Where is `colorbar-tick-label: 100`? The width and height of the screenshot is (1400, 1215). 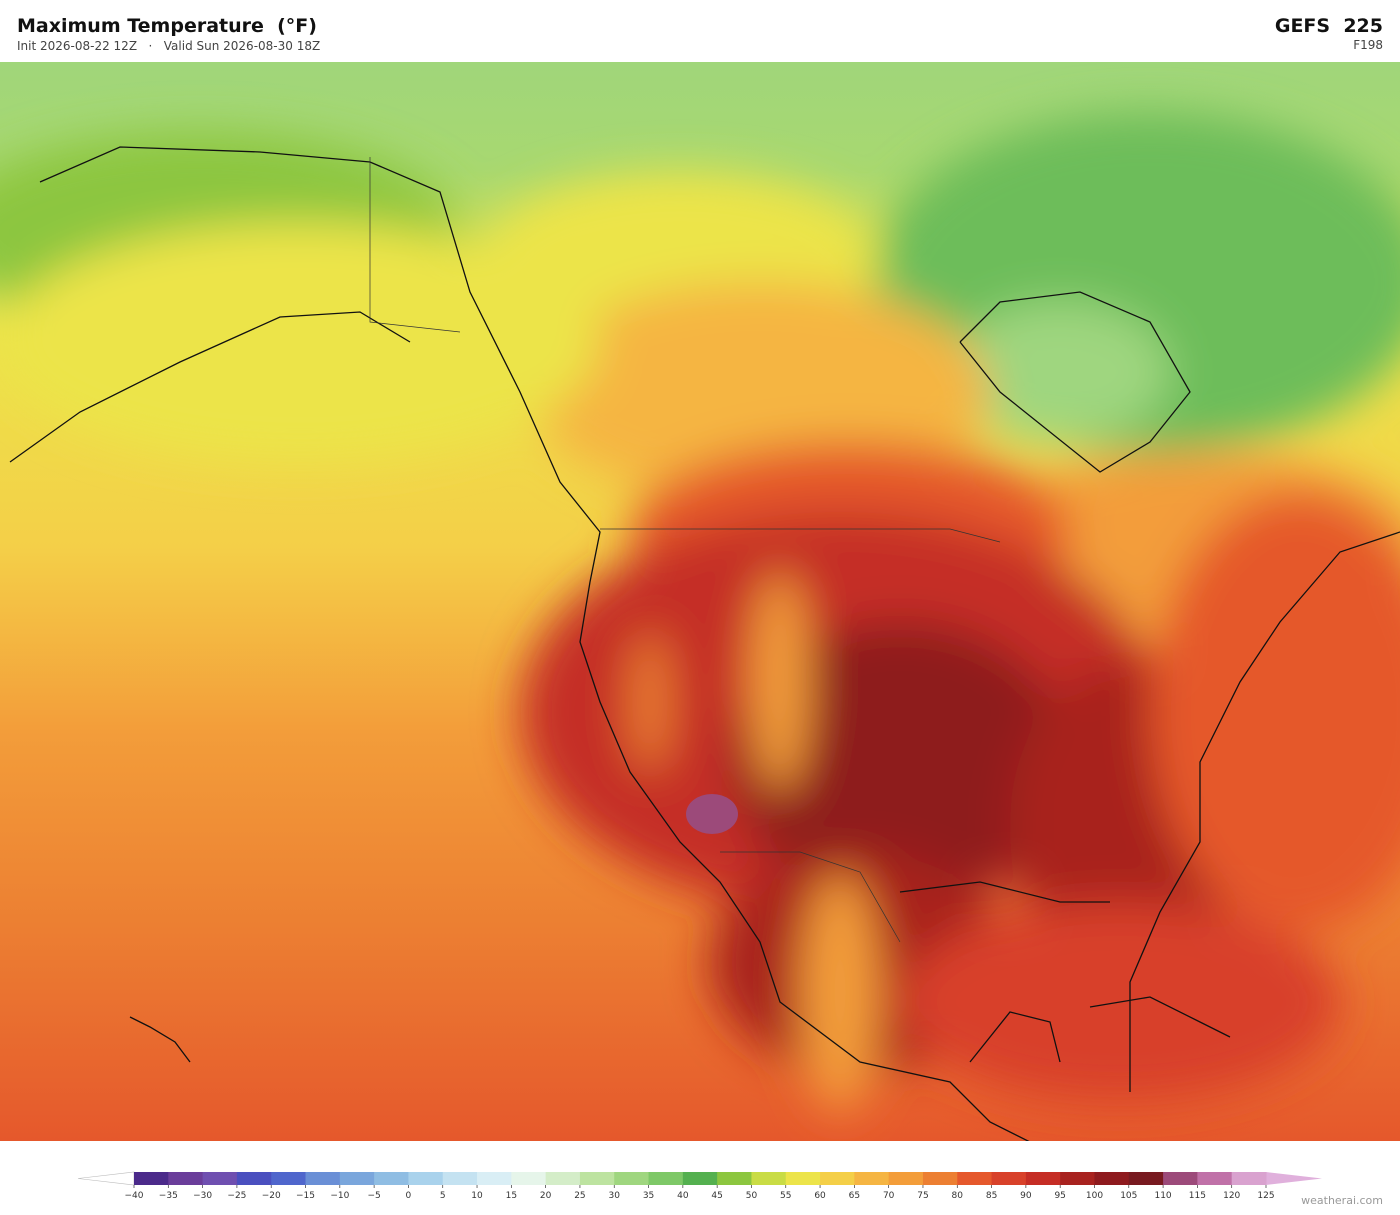 colorbar-tick-label: 100 is located at coordinates (1094, 1196).